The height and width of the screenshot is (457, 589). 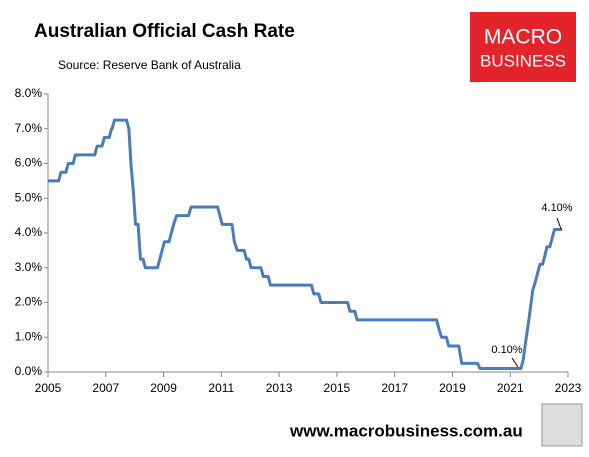 I want to click on logo-text: MACRO, so click(x=523, y=37).